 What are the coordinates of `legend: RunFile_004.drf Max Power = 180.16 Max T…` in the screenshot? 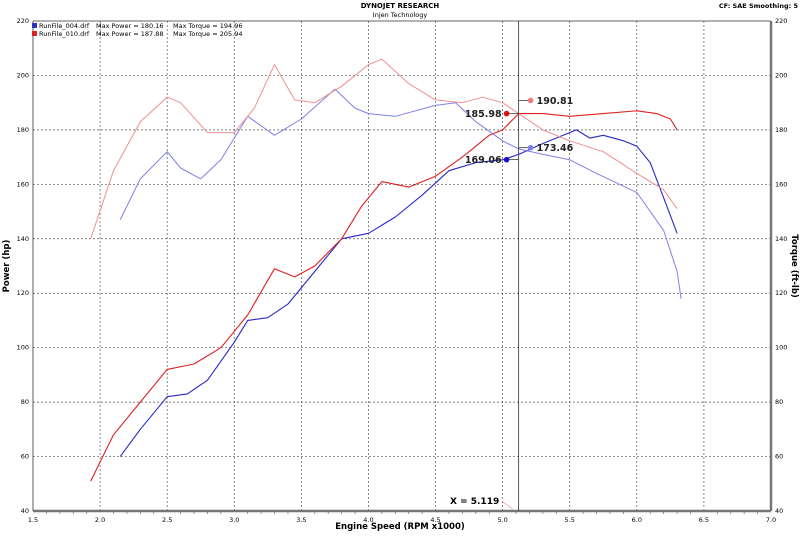 It's located at (137, 30).